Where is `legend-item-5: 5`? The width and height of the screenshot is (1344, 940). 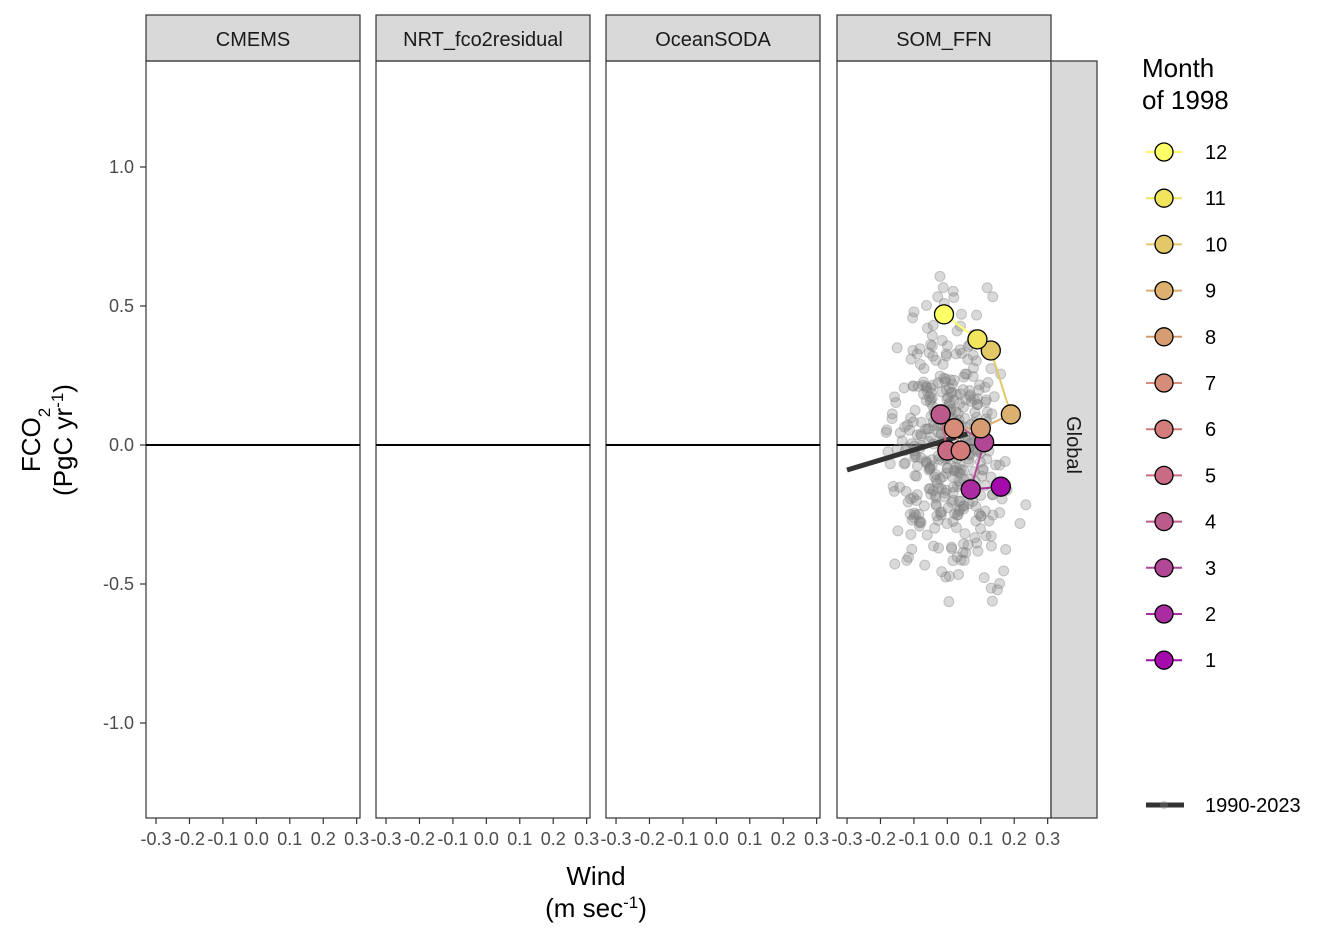
legend-item-5: 5 is located at coordinates (1181, 476).